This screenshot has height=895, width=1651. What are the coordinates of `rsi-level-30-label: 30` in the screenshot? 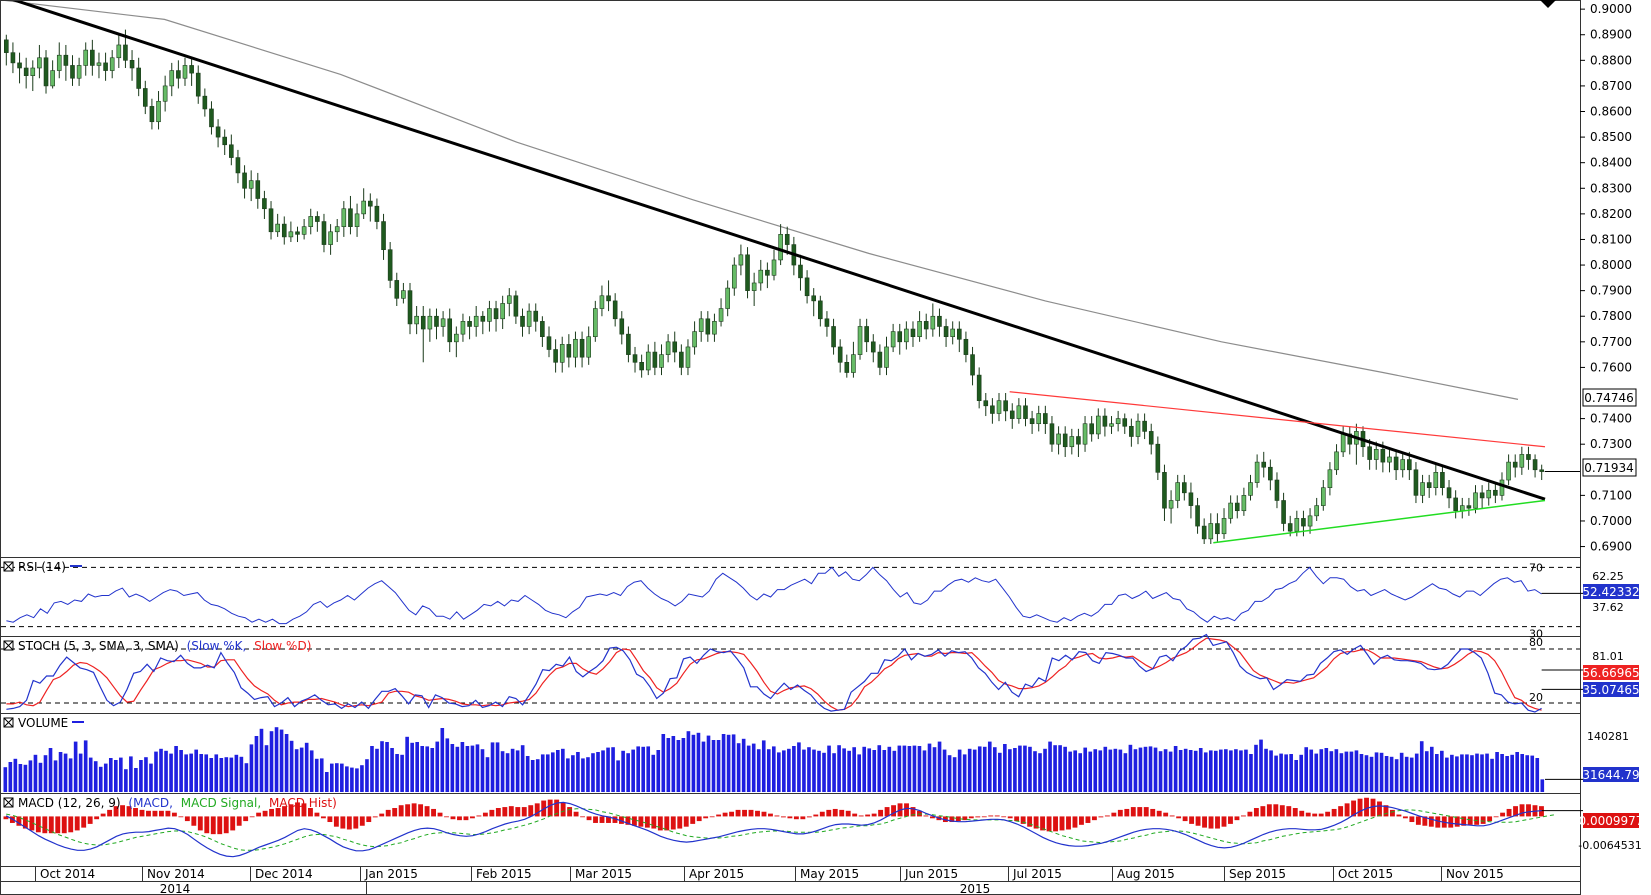 It's located at (1536, 634).